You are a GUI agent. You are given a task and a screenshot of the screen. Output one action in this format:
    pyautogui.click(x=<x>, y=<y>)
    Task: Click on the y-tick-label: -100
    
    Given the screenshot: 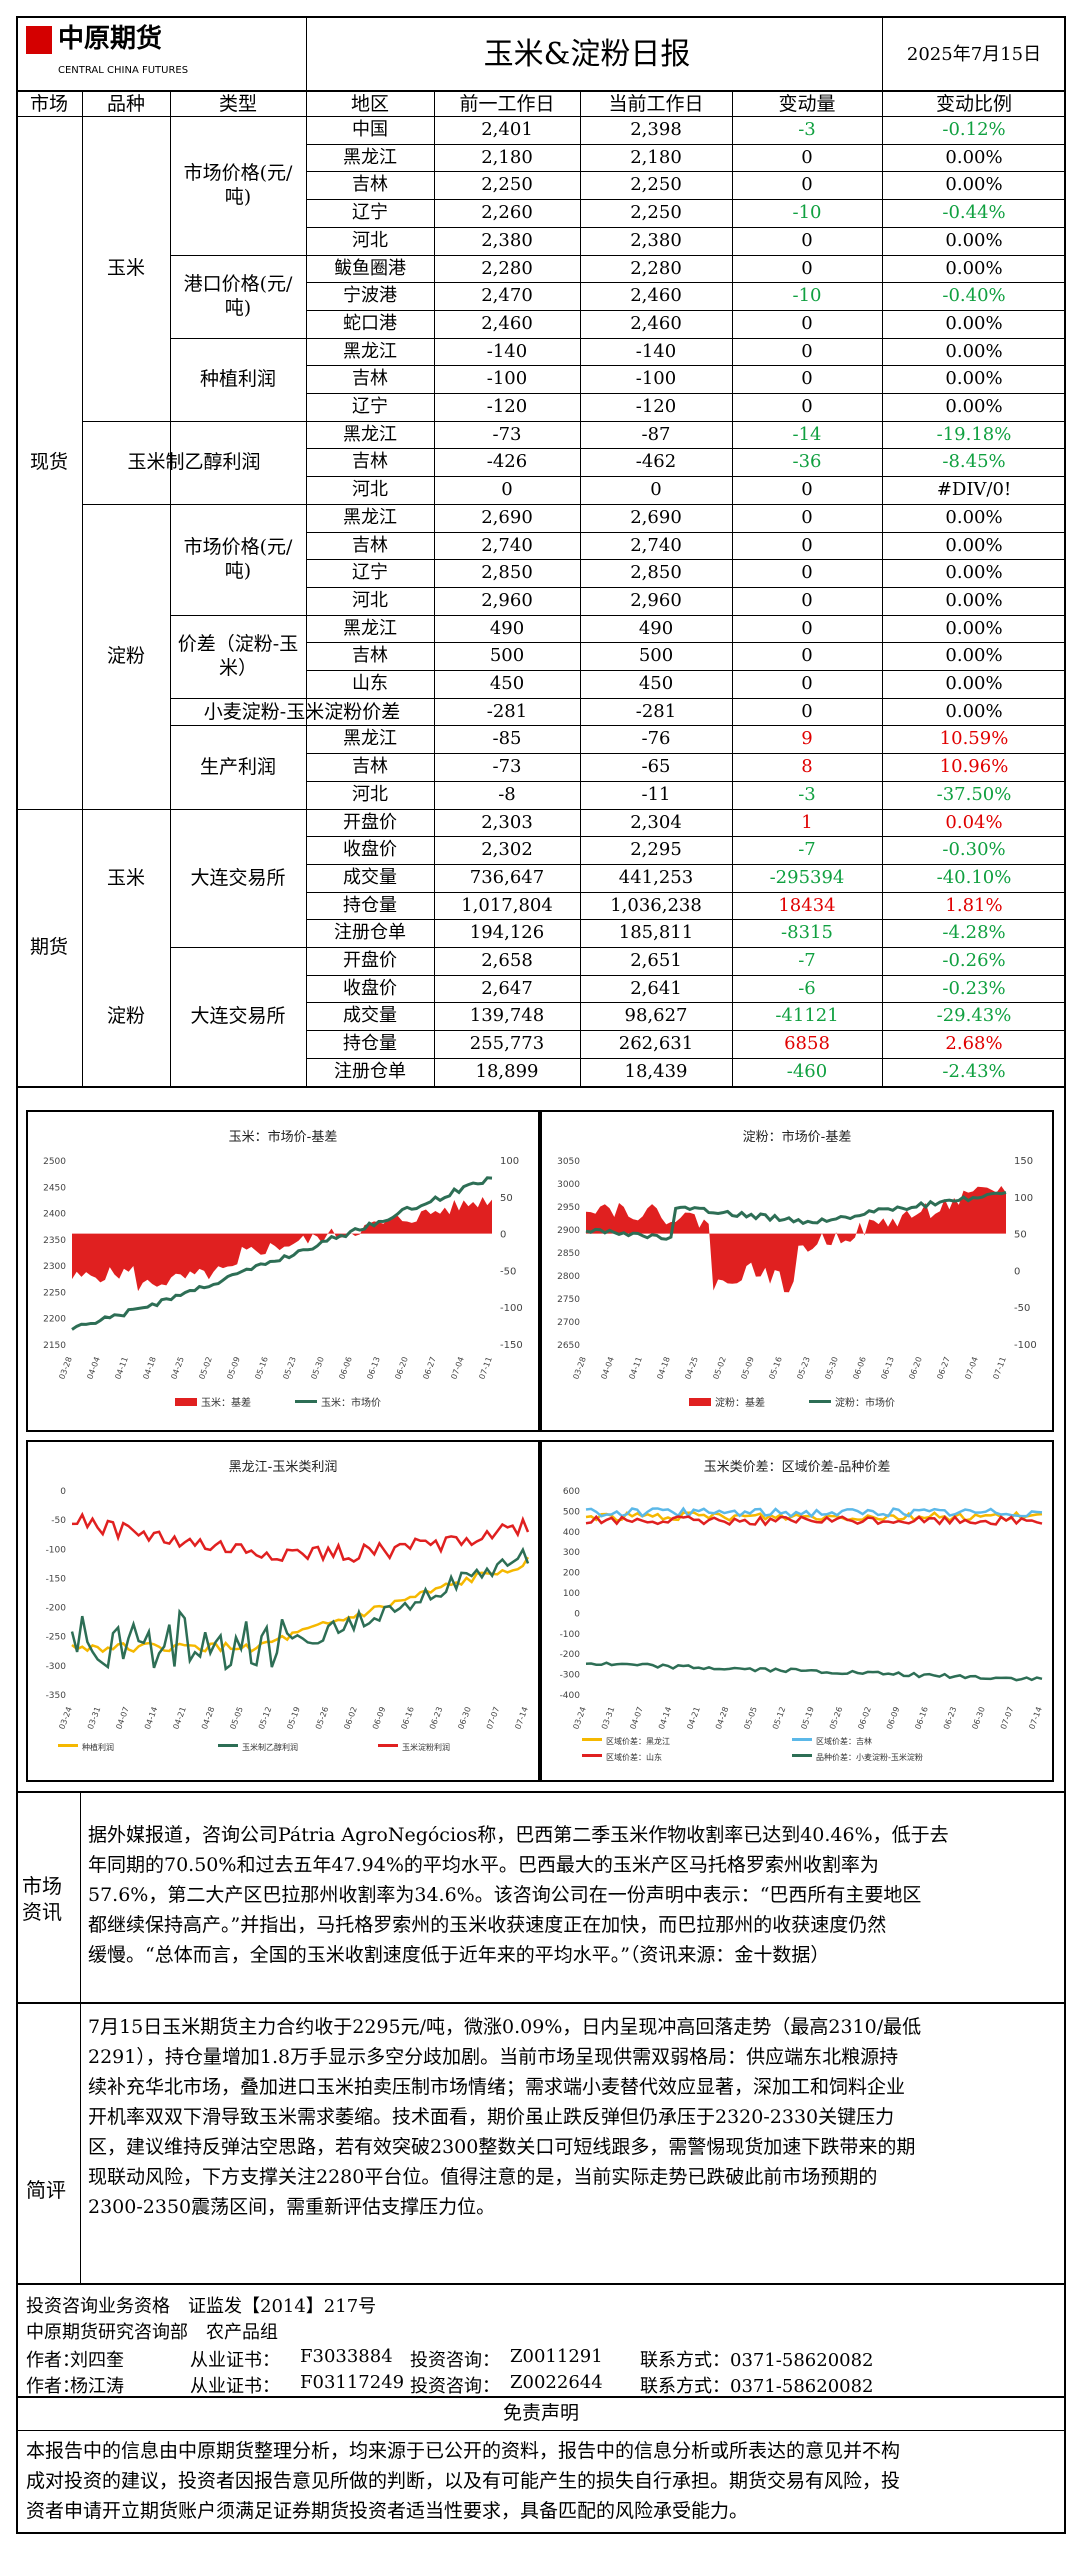 What is the action you would take?
    pyautogui.click(x=56, y=1550)
    